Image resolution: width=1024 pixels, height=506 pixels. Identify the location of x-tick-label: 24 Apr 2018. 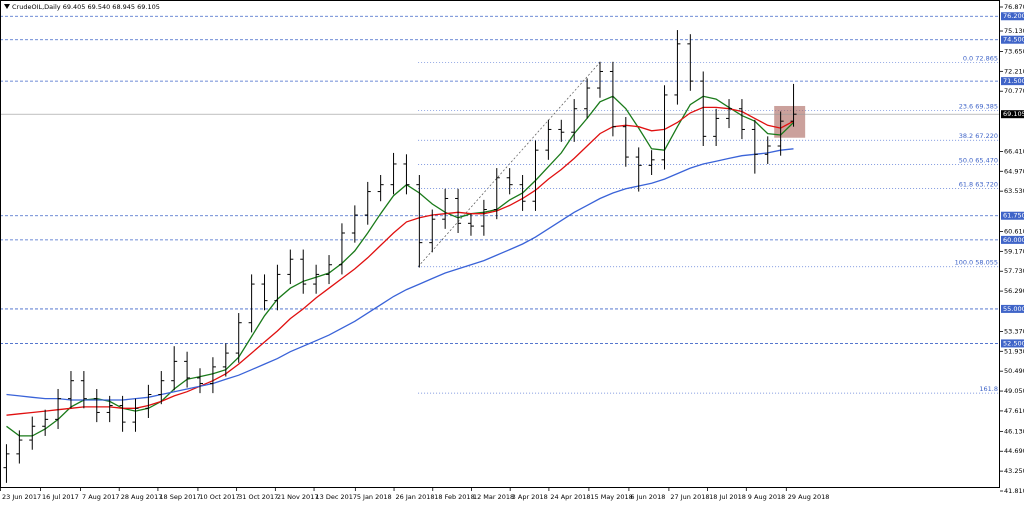
(570, 497).